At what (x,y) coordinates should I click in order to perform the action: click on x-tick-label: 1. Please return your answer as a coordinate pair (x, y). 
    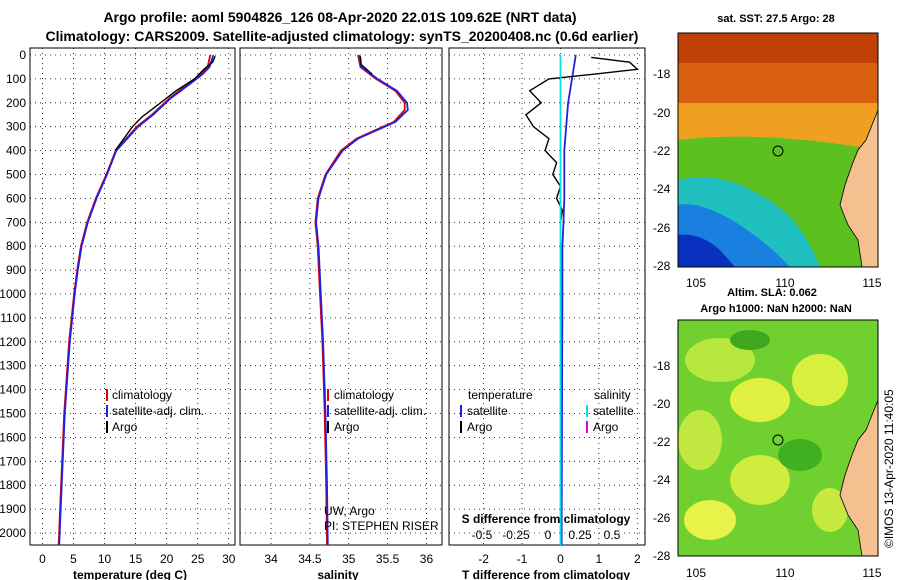
    Looking at the image, I should click on (599, 559).